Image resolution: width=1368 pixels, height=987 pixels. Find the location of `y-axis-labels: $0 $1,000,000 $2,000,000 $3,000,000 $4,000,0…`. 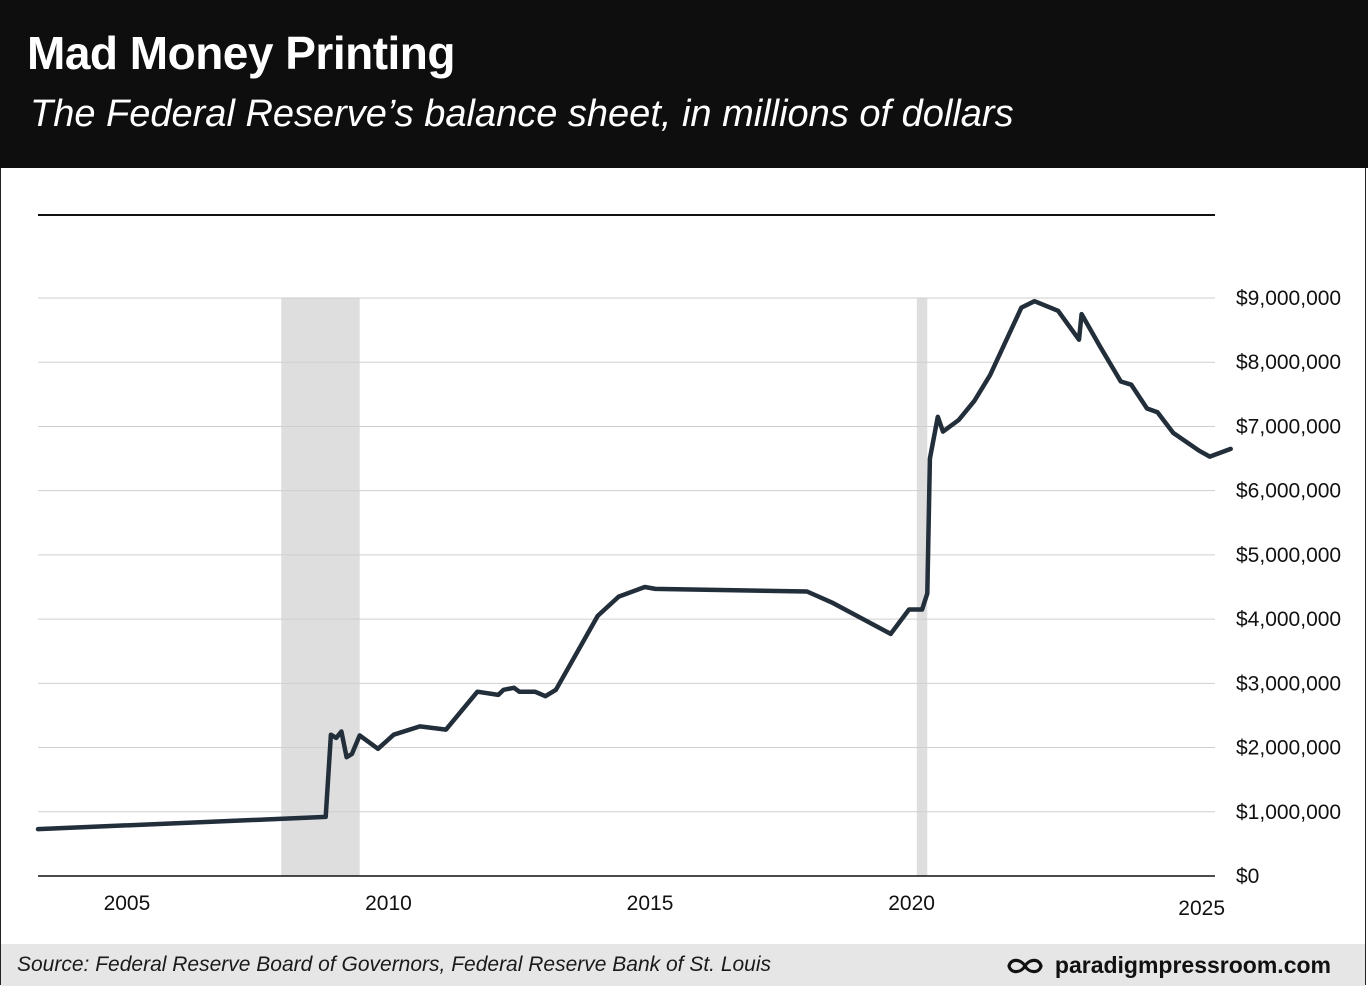

y-axis-labels: $0 $1,000,000 $2,000,000 $3,000,000 $4,000,0… is located at coordinates (1288, 587).